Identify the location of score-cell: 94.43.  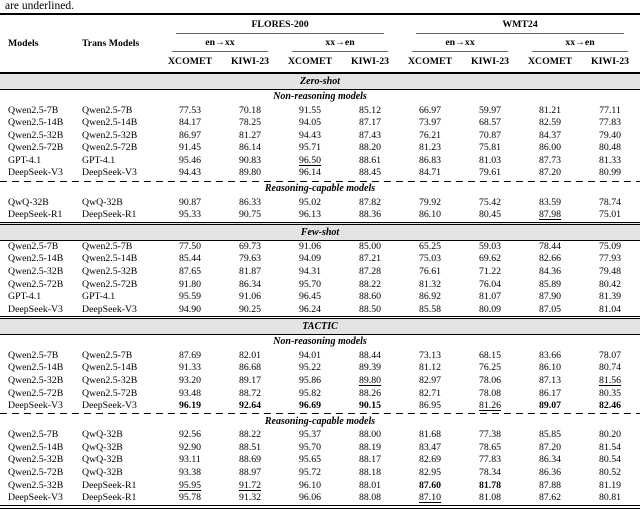
(310, 135).